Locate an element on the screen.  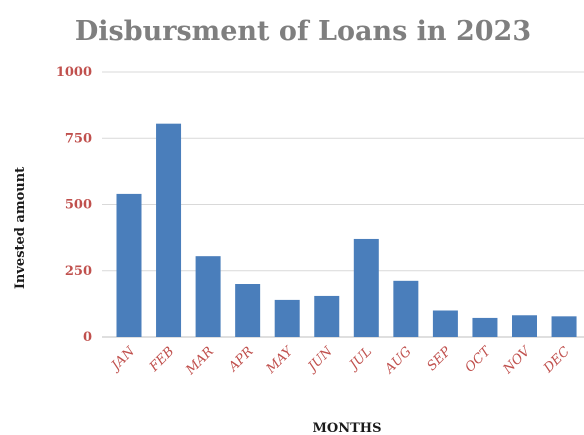
bar-jul is located at coordinates (366, 287).